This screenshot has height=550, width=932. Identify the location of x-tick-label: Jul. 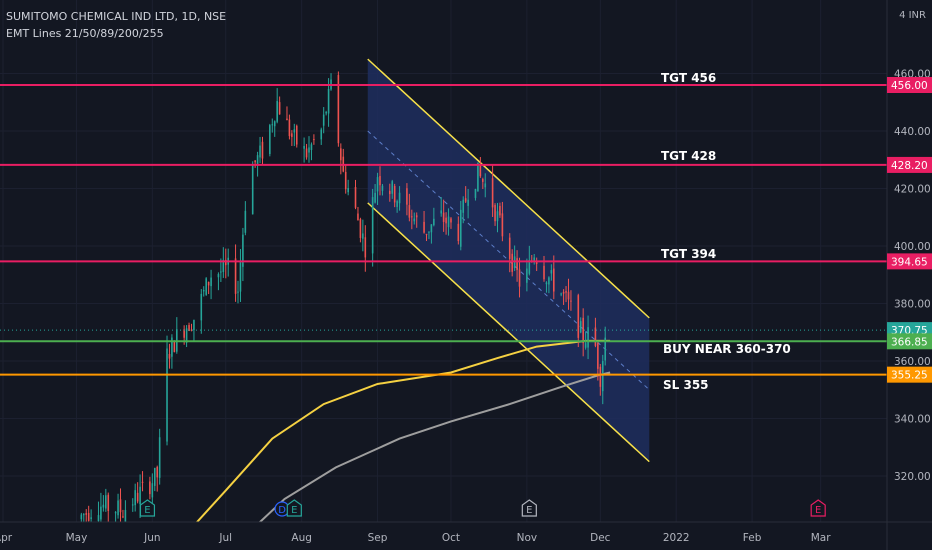
(225, 538).